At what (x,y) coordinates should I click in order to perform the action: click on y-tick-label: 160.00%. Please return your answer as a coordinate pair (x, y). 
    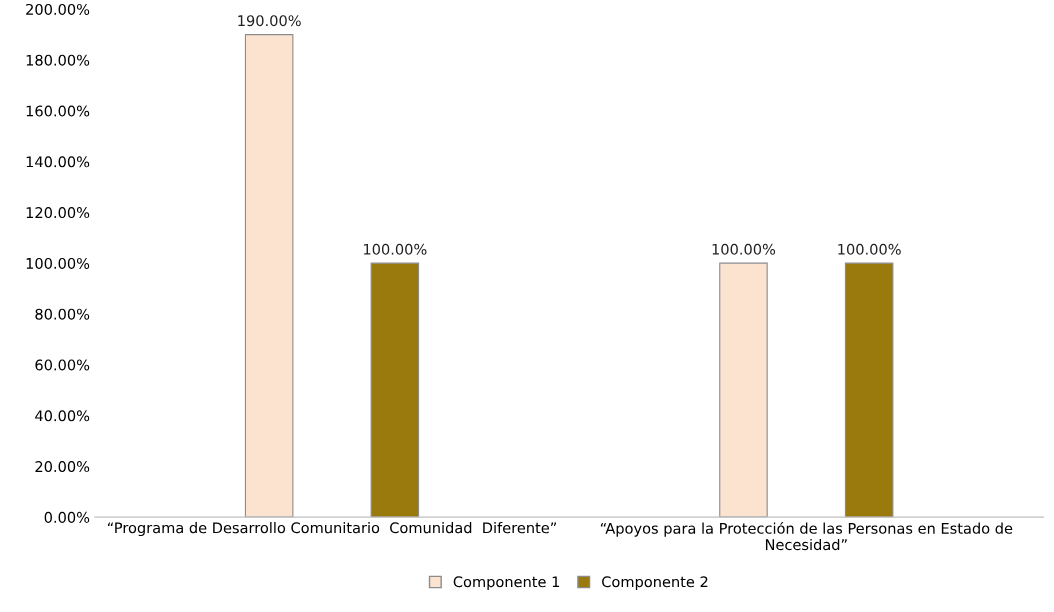
    Looking at the image, I should click on (58, 111).